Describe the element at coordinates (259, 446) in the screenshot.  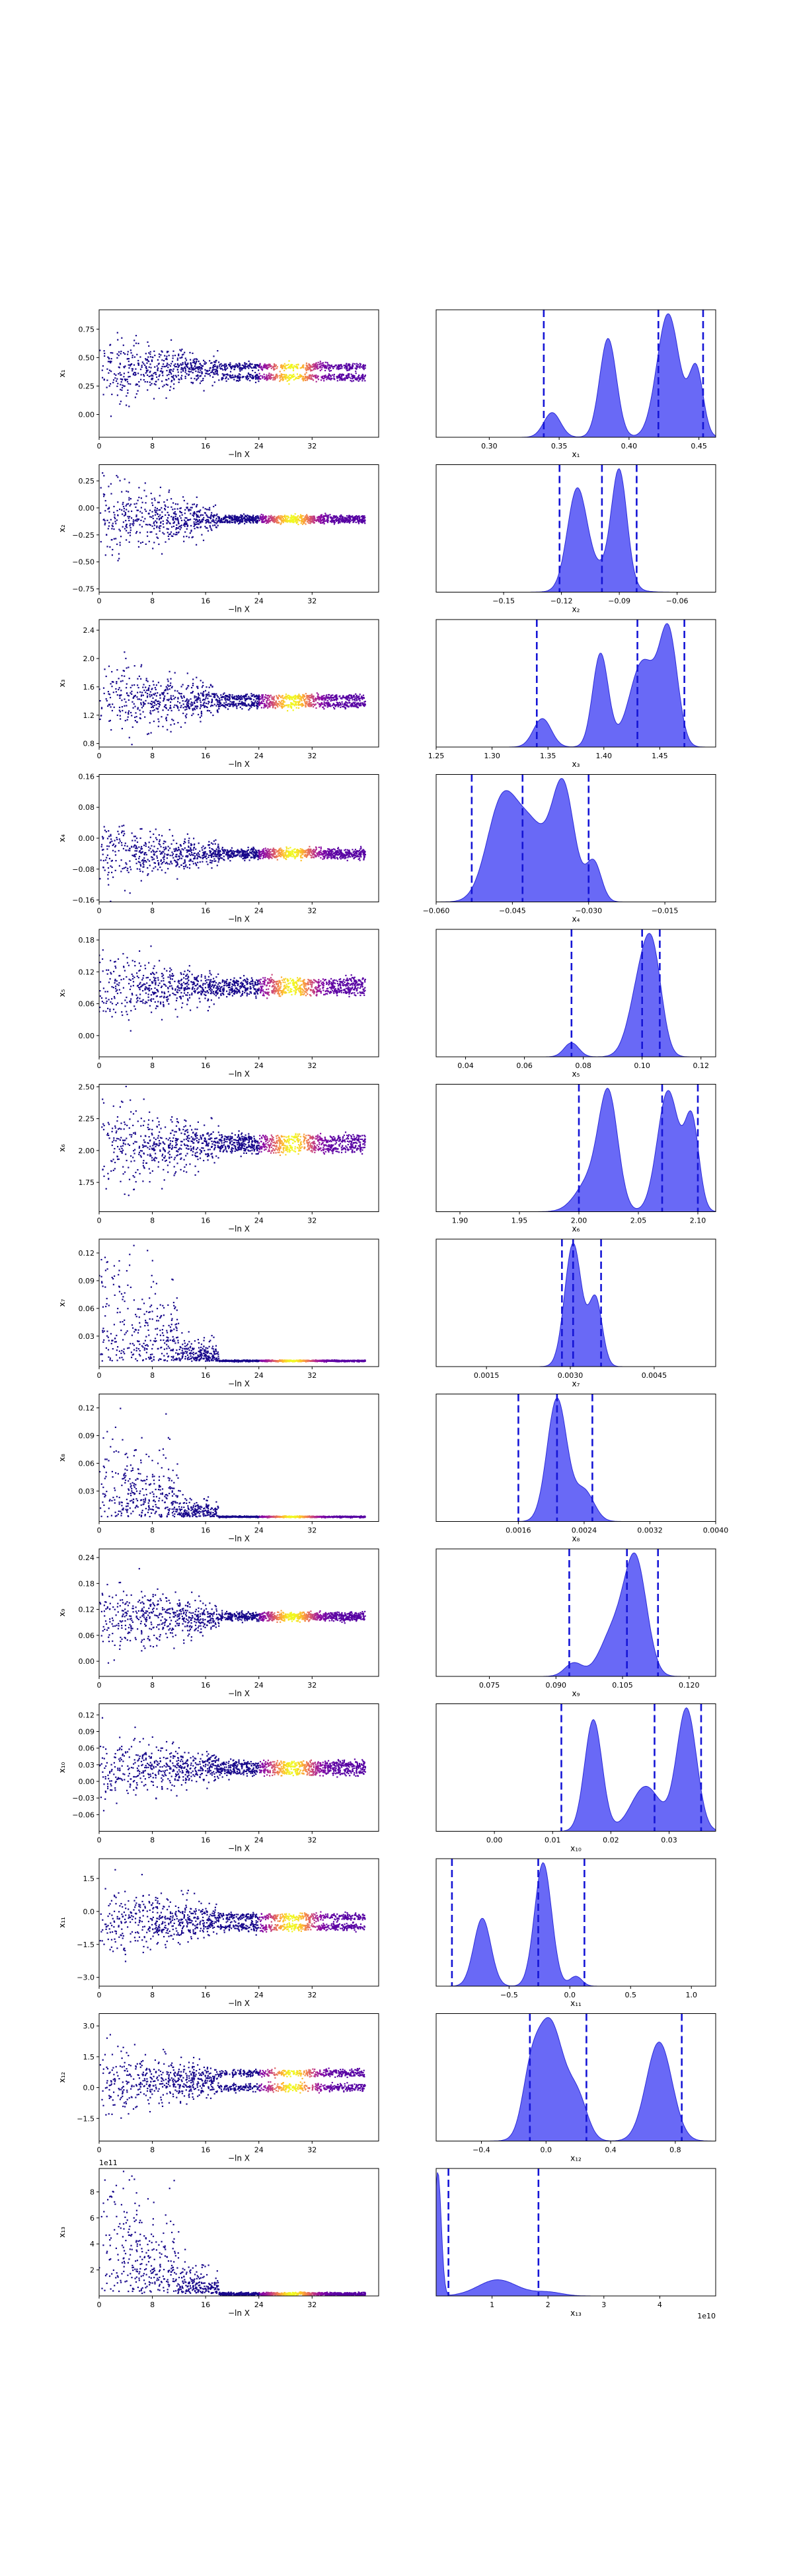
I see `trace-x-tick-label: 24` at that location.